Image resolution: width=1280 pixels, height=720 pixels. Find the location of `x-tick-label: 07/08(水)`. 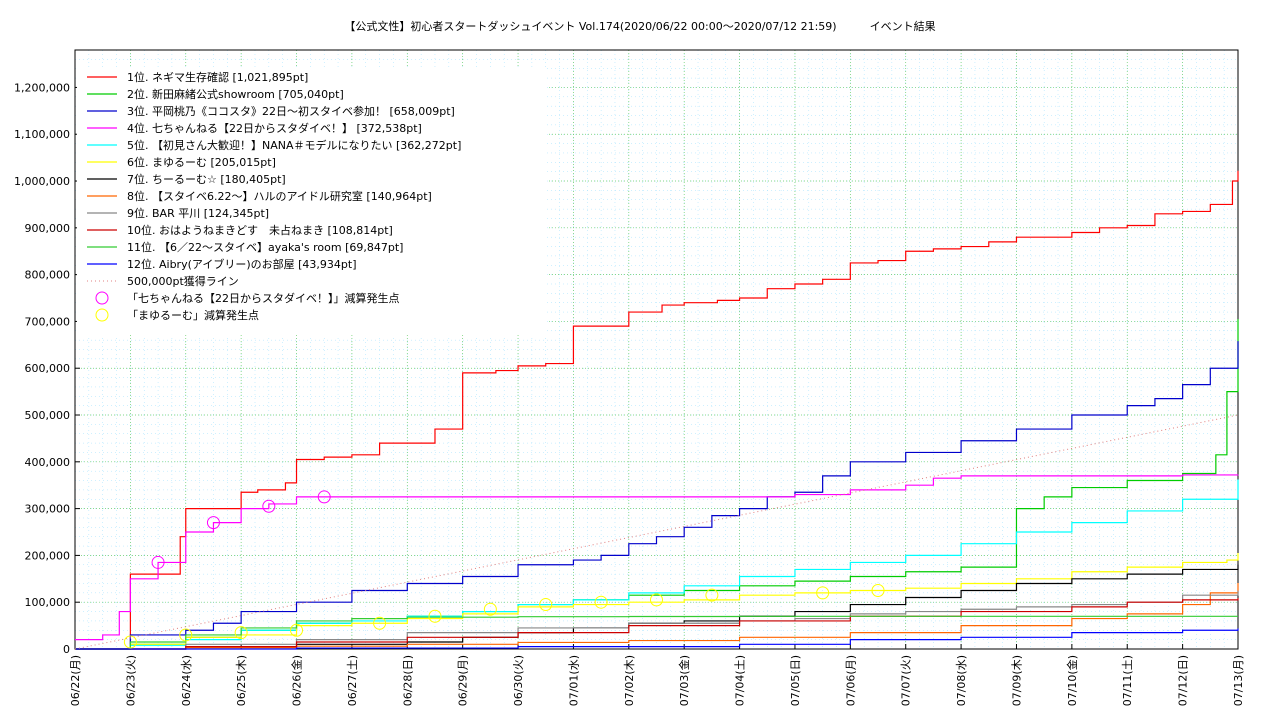

x-tick-label: 07/08(水) is located at coordinates (961, 680).